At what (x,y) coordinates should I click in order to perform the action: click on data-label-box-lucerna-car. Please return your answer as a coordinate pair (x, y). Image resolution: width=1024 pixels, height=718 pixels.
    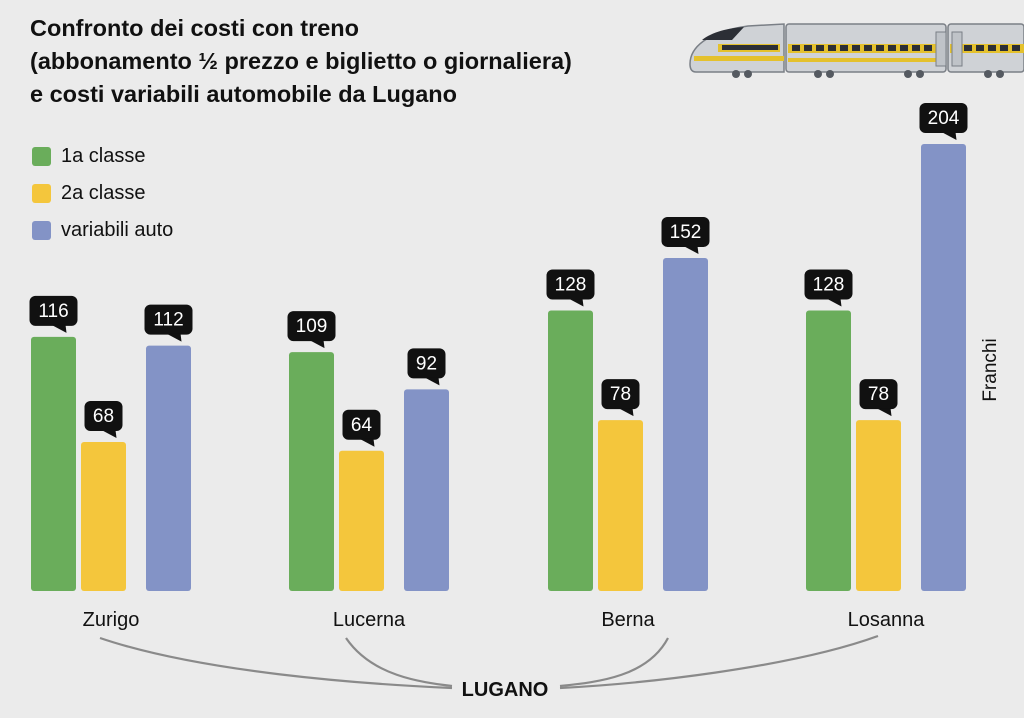
    Looking at the image, I should click on (426, 363).